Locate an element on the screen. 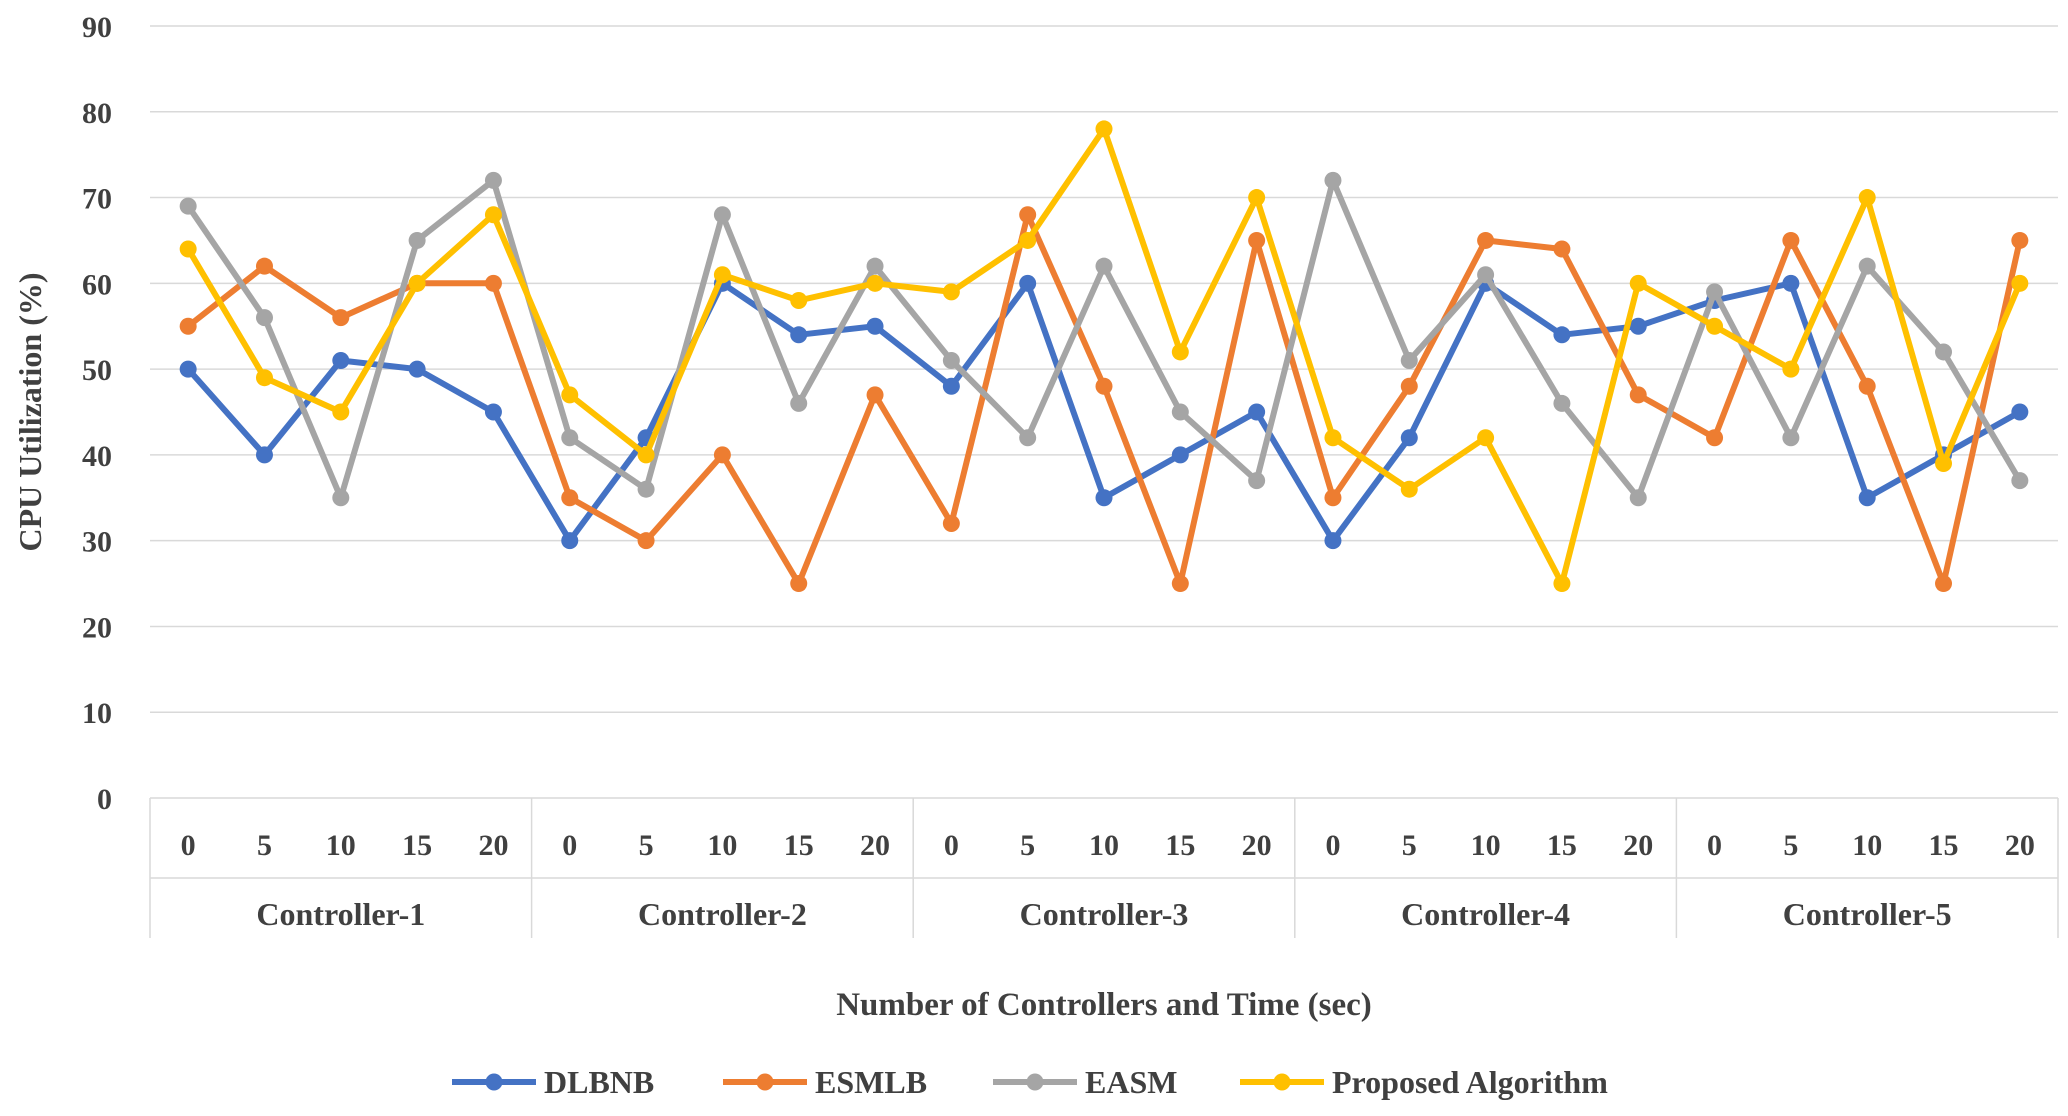 The width and height of the screenshot is (2068, 1116). y-tick-label: 20 is located at coordinates (97, 627).